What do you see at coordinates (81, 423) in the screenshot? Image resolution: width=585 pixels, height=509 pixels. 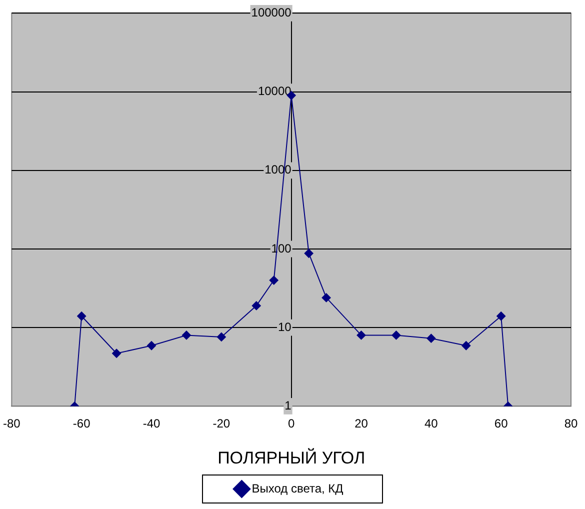 I see `x-tick-label: -60` at bounding box center [81, 423].